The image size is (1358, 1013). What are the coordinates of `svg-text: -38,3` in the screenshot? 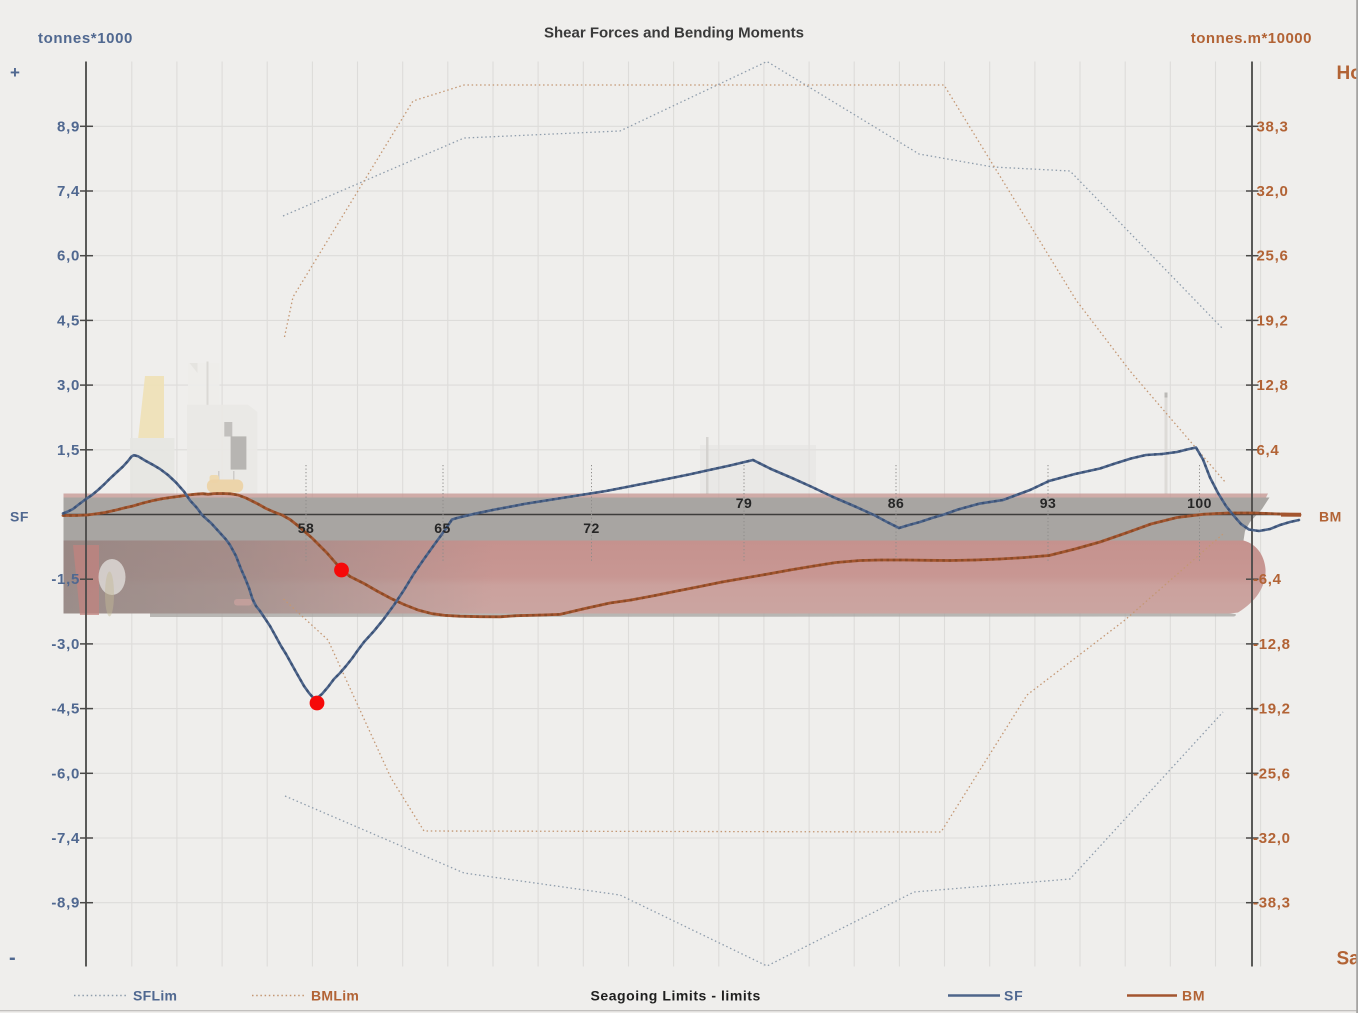 It's located at (1272, 903).